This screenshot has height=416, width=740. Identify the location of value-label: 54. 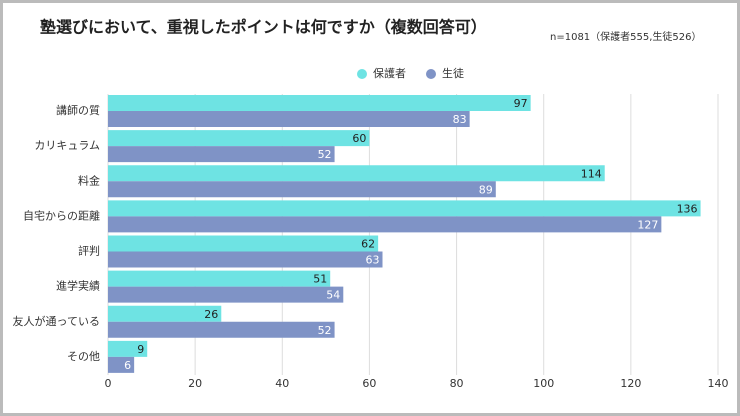
(333, 295).